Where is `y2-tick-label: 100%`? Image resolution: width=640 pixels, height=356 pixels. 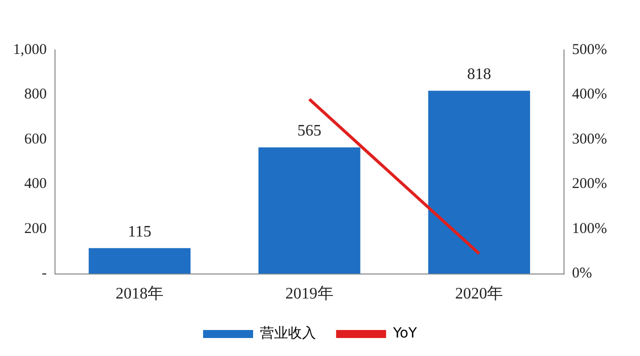 y2-tick-label: 100% is located at coordinates (590, 228).